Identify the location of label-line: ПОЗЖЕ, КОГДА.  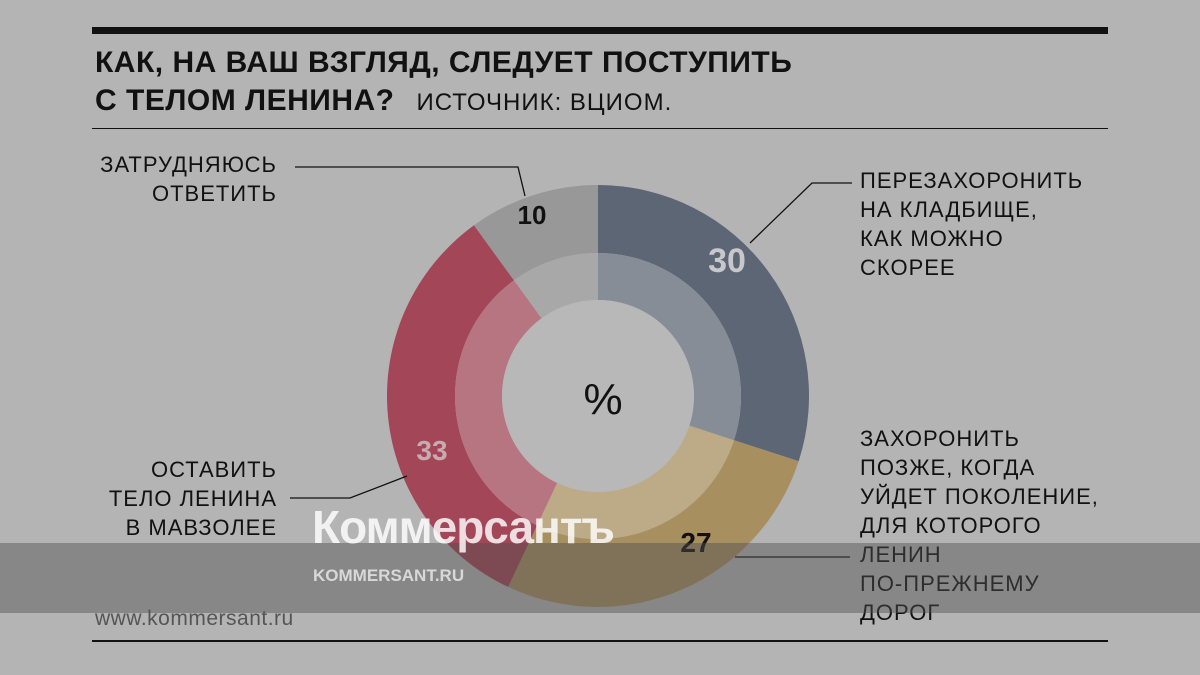
(948, 467).